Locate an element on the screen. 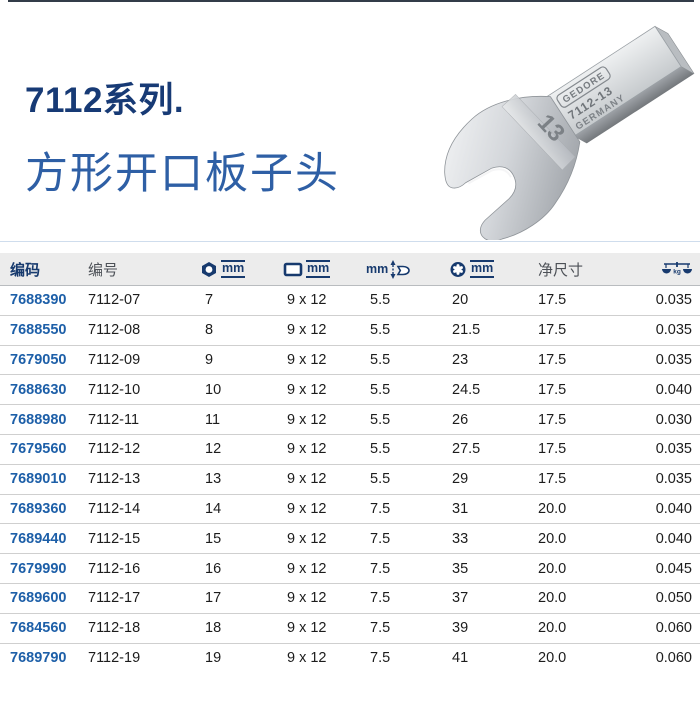 The height and width of the screenshot is (715, 700). cell-model-number: 7112-13 is located at coordinates (114, 479).